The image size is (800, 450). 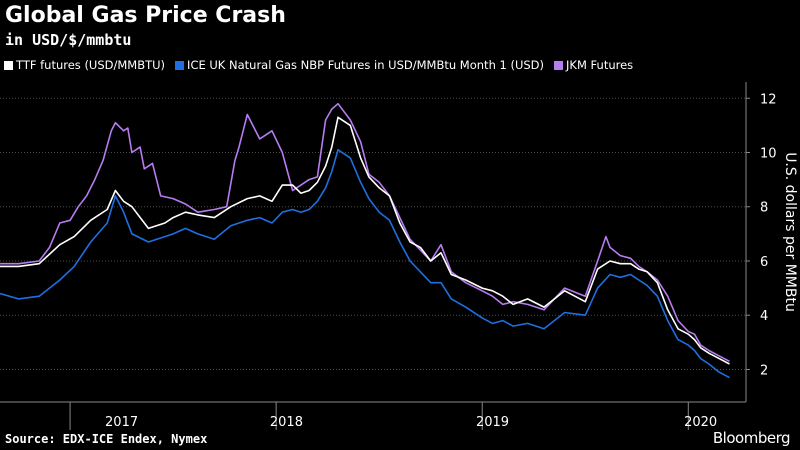 I want to click on y-tick-label-10: 10, so click(x=768, y=154).